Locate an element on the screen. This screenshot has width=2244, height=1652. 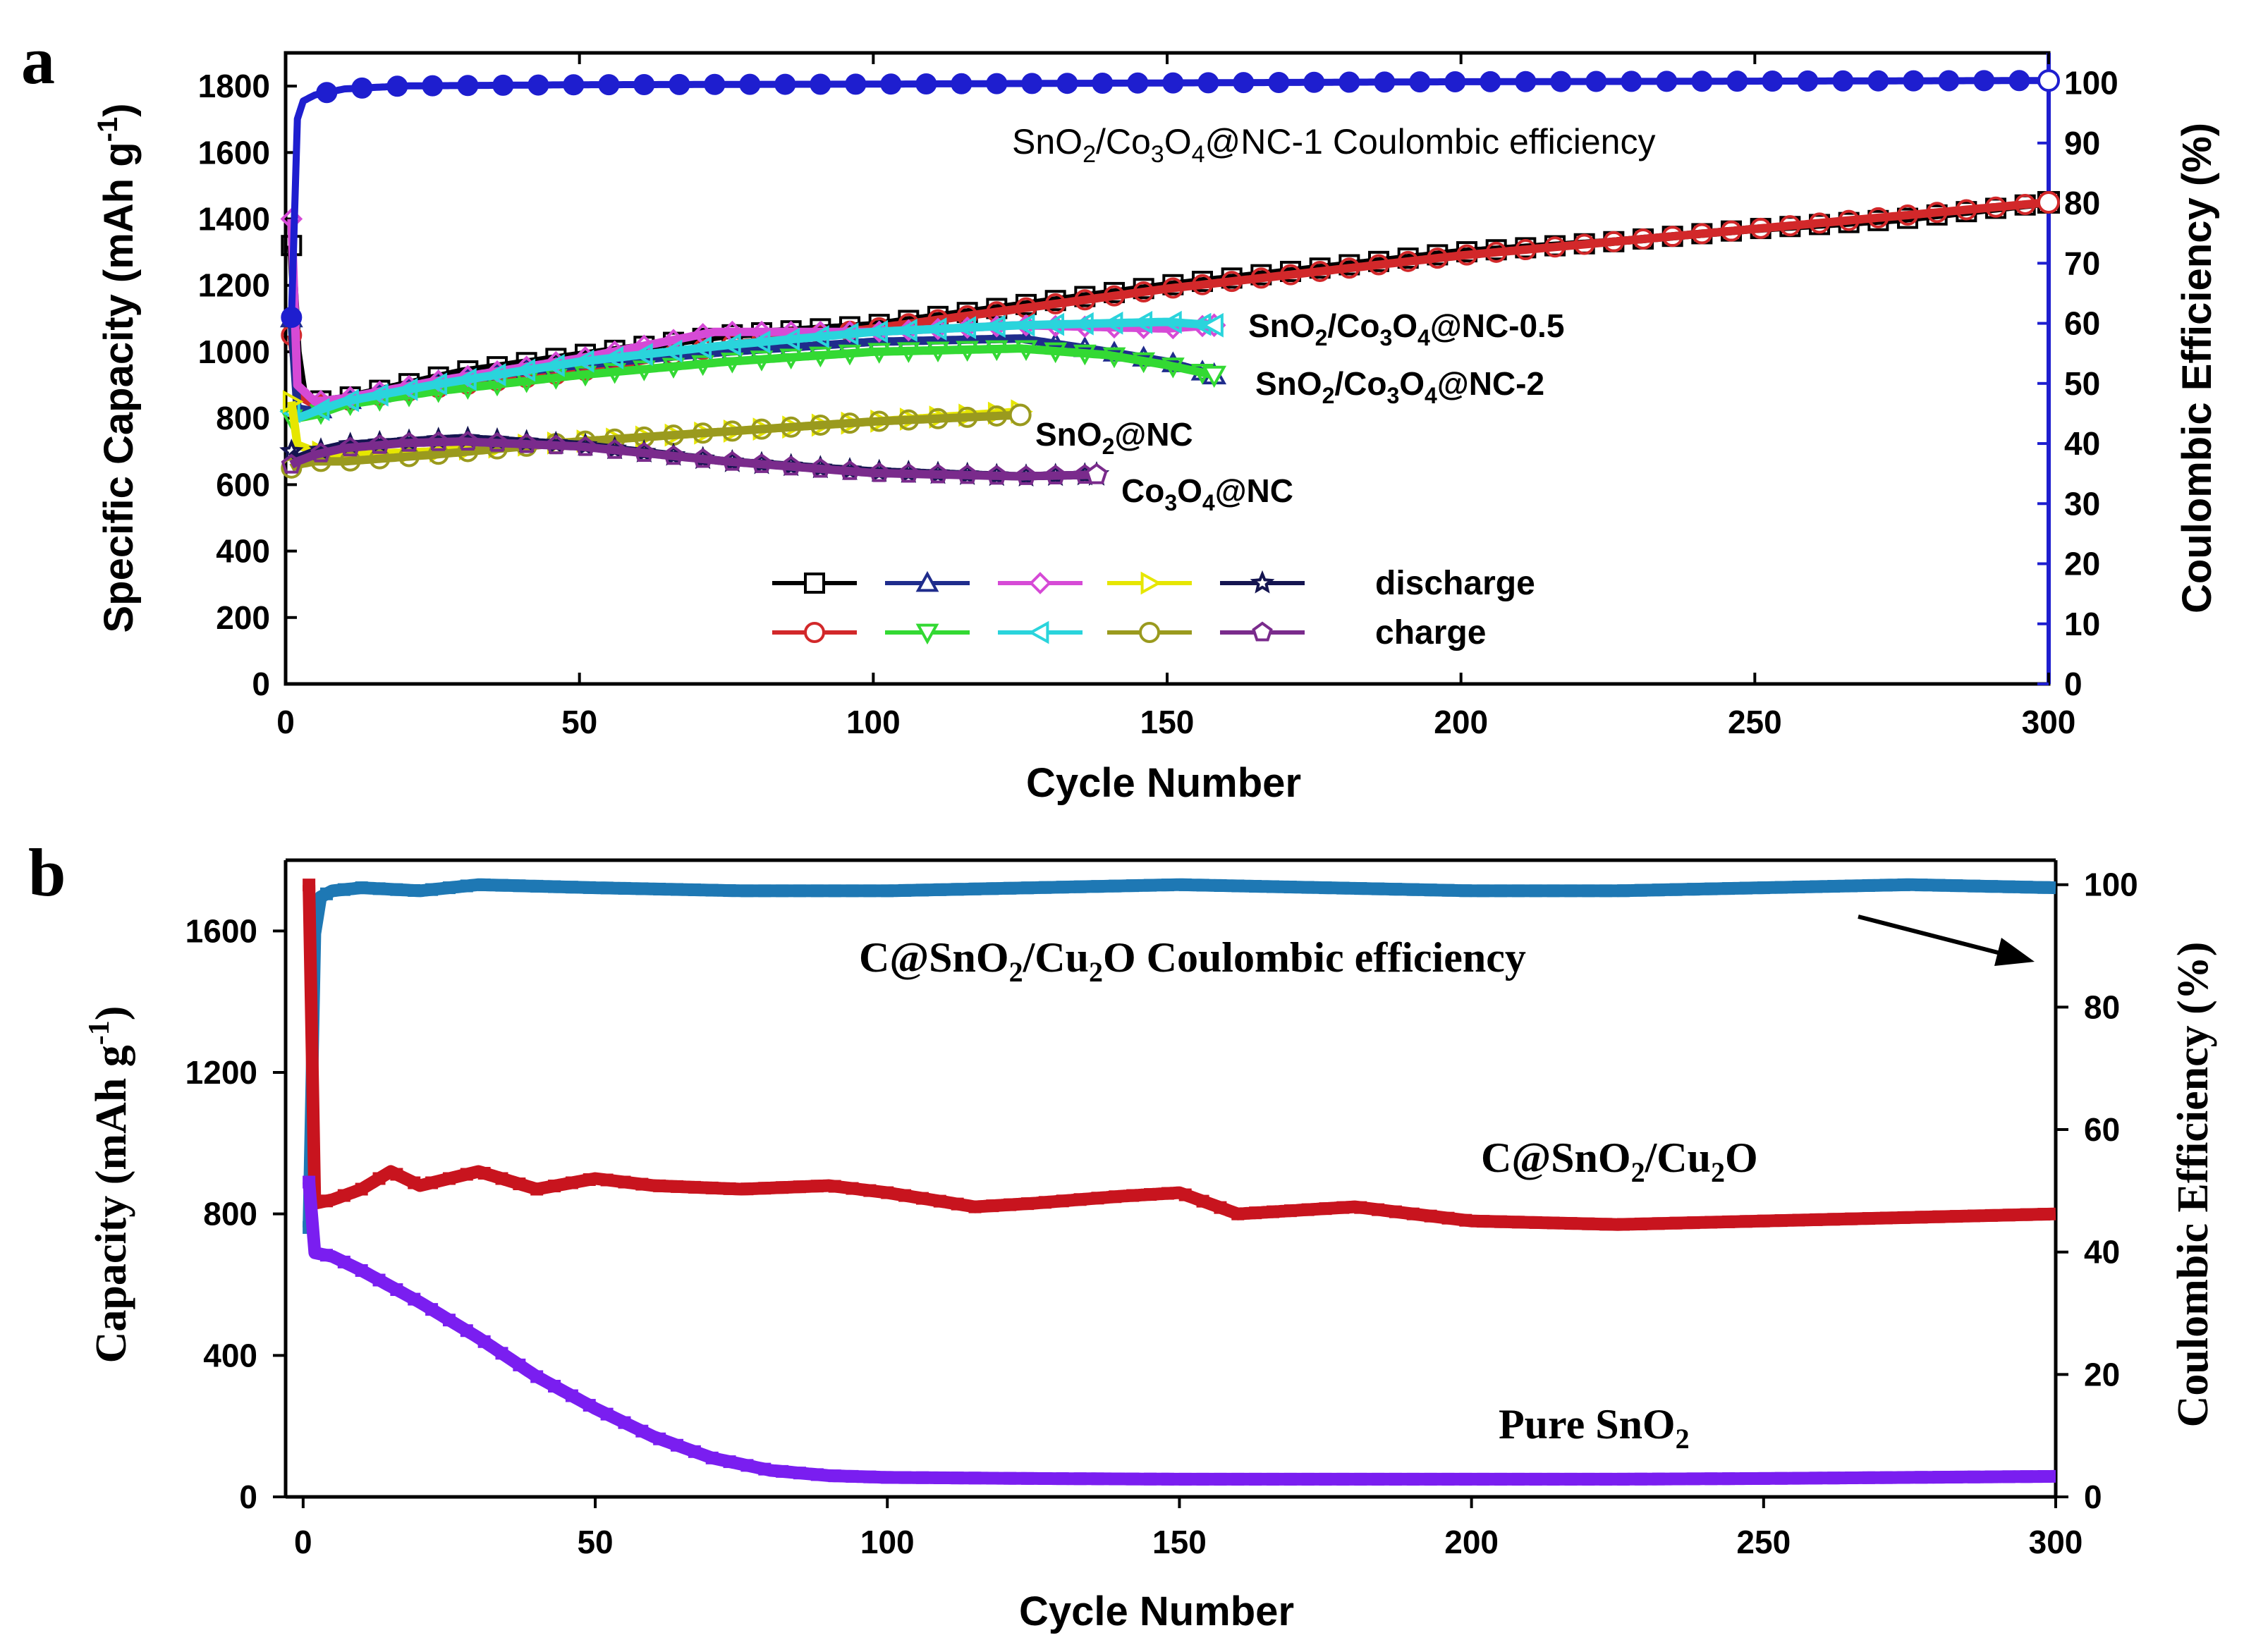
panel-b-x-tick-label: 100 is located at coordinates (888, 1542).